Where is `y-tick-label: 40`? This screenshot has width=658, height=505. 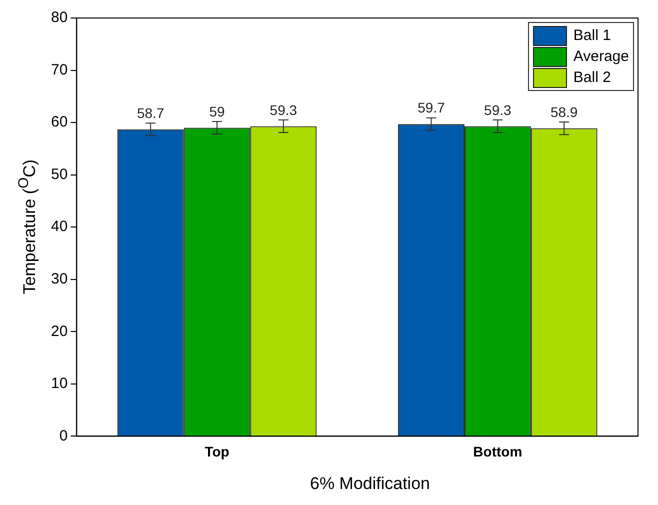
y-tick-label: 40 is located at coordinates (59, 227).